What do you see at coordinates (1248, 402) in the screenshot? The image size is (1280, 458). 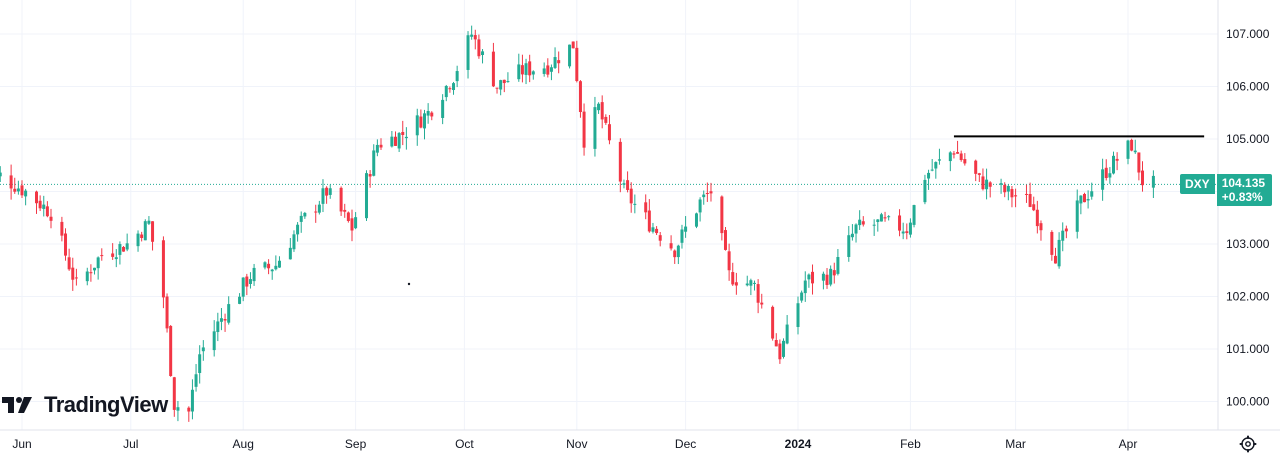 I see `y-tick-label: 100.000` at bounding box center [1248, 402].